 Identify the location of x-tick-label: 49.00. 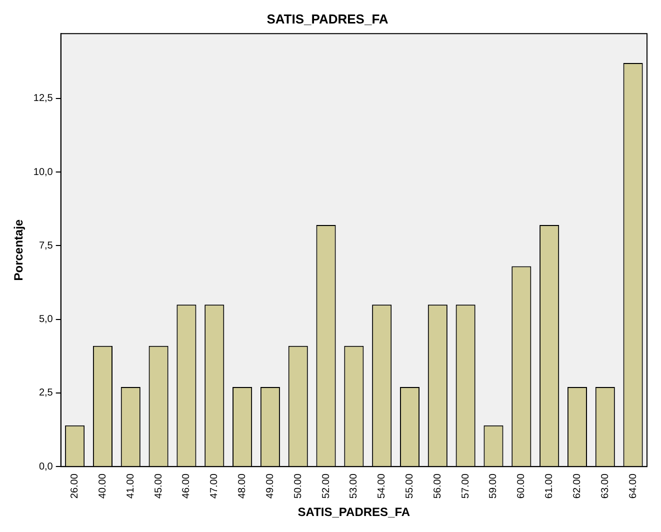
(270, 486).